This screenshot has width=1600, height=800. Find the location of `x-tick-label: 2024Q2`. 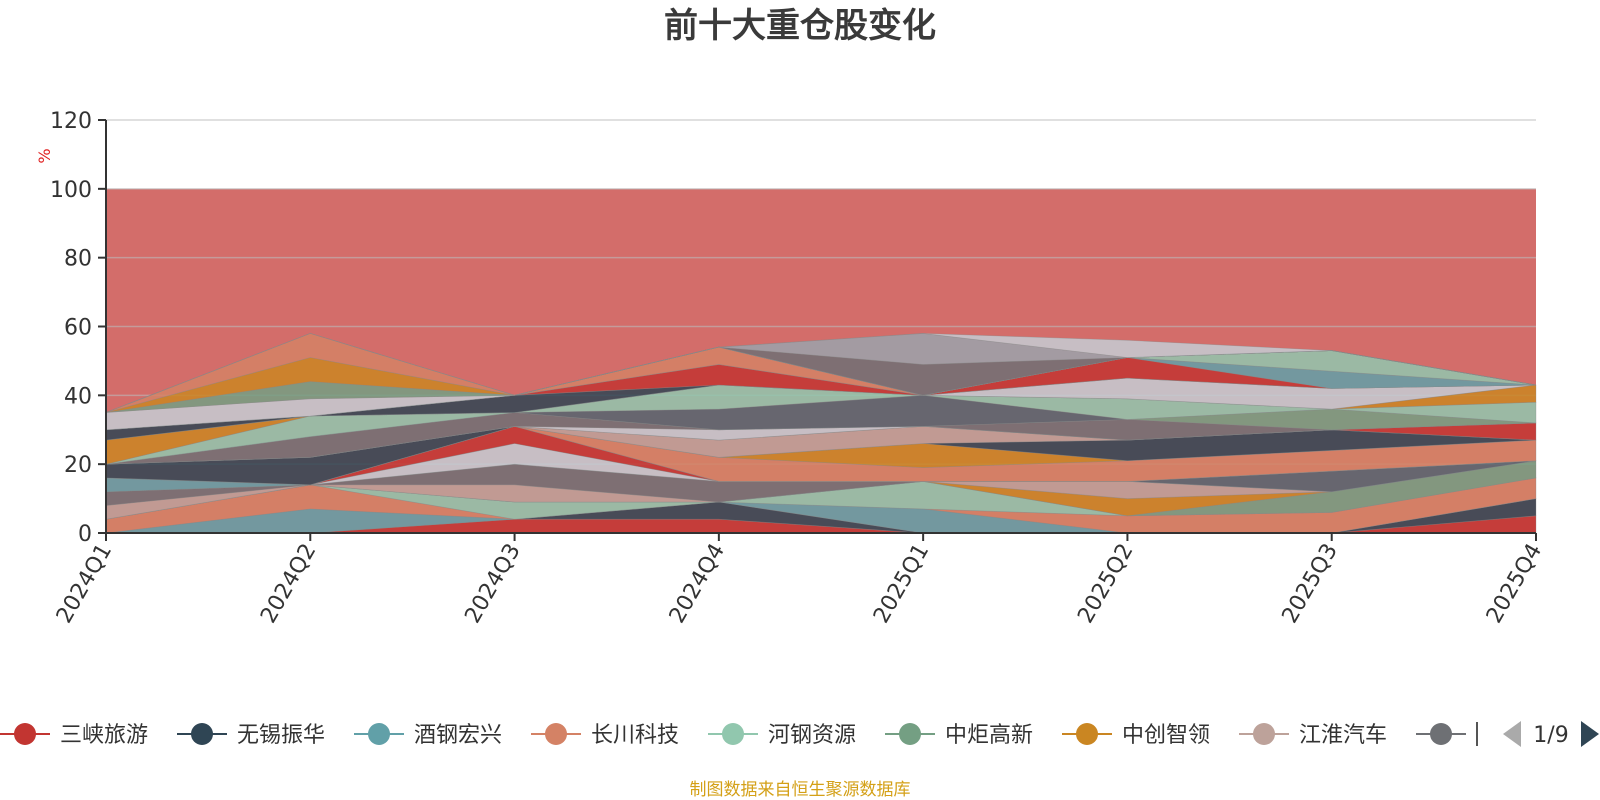

x-tick-label: 2024Q2 is located at coordinates (288, 584).